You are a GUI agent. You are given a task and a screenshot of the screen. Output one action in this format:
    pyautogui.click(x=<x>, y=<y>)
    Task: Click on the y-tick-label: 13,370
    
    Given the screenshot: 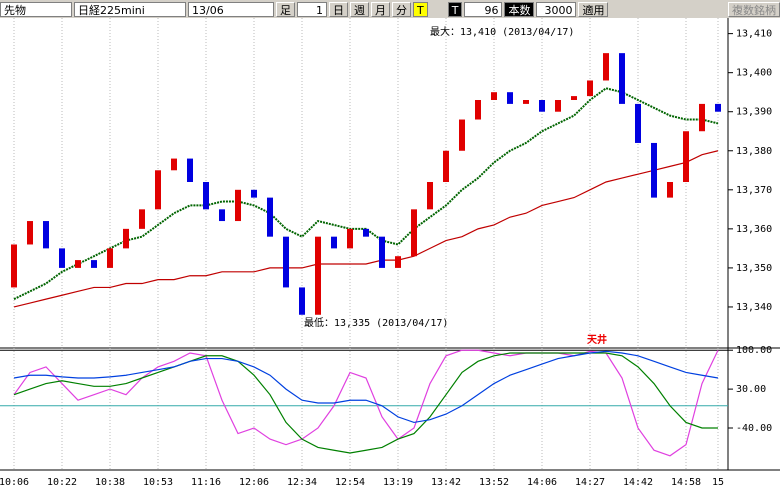 What is the action you would take?
    pyautogui.click(x=754, y=190)
    